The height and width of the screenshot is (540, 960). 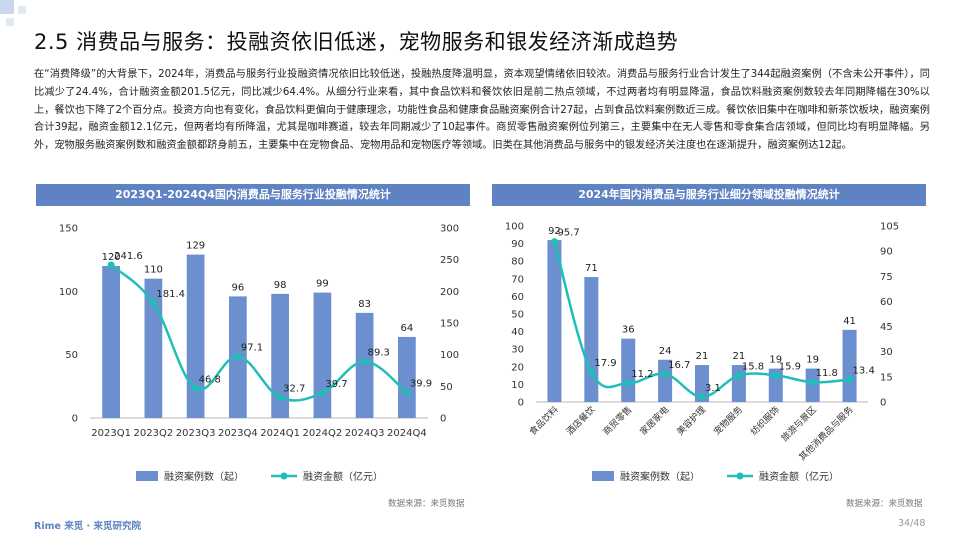 What do you see at coordinates (111, 433) in the screenshot?
I see `category-tick-label: 2023Q1` at bounding box center [111, 433].